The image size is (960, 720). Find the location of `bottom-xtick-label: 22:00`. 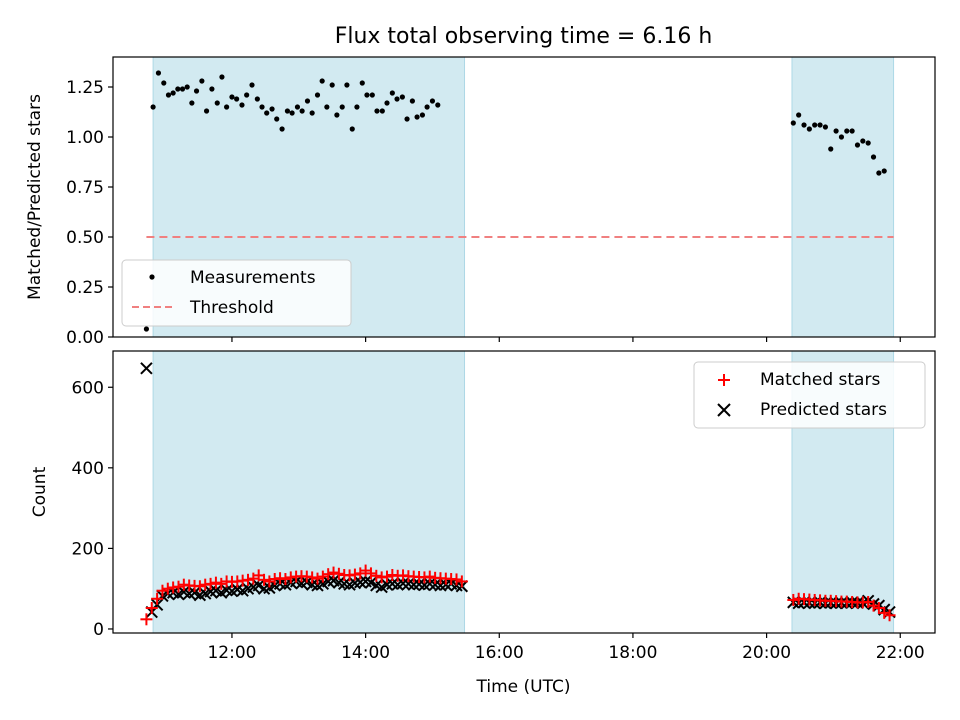

bottom-xtick-label: 22:00 is located at coordinates (900, 653).